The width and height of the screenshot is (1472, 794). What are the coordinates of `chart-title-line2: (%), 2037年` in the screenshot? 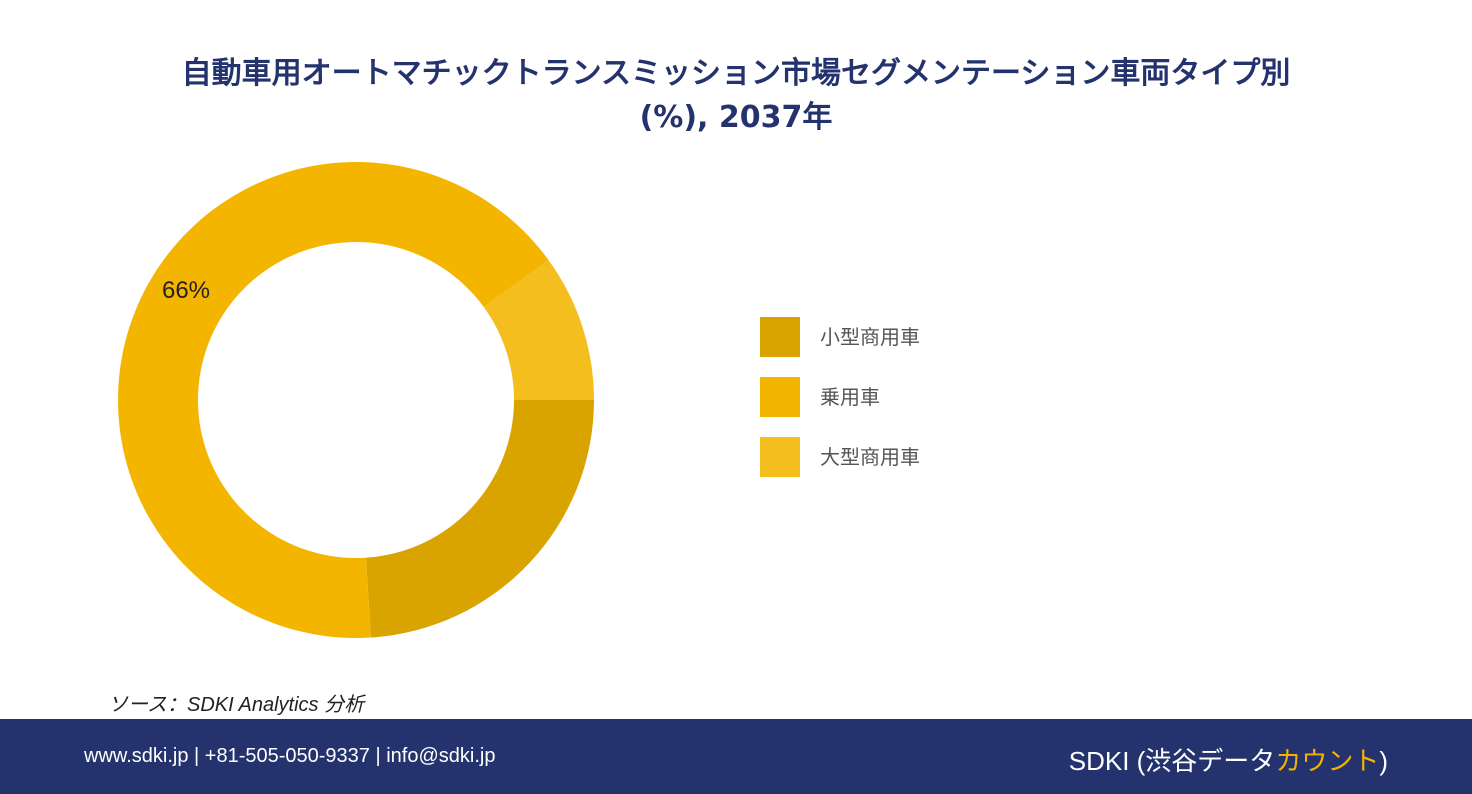 It's located at (736, 117).